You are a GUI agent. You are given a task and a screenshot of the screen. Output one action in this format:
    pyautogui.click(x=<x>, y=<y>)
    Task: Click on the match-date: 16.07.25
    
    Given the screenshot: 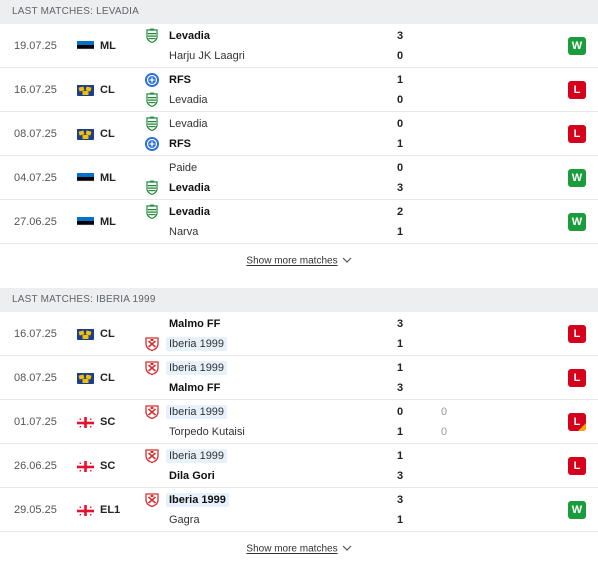 What is the action you would take?
    pyautogui.click(x=35, y=90)
    